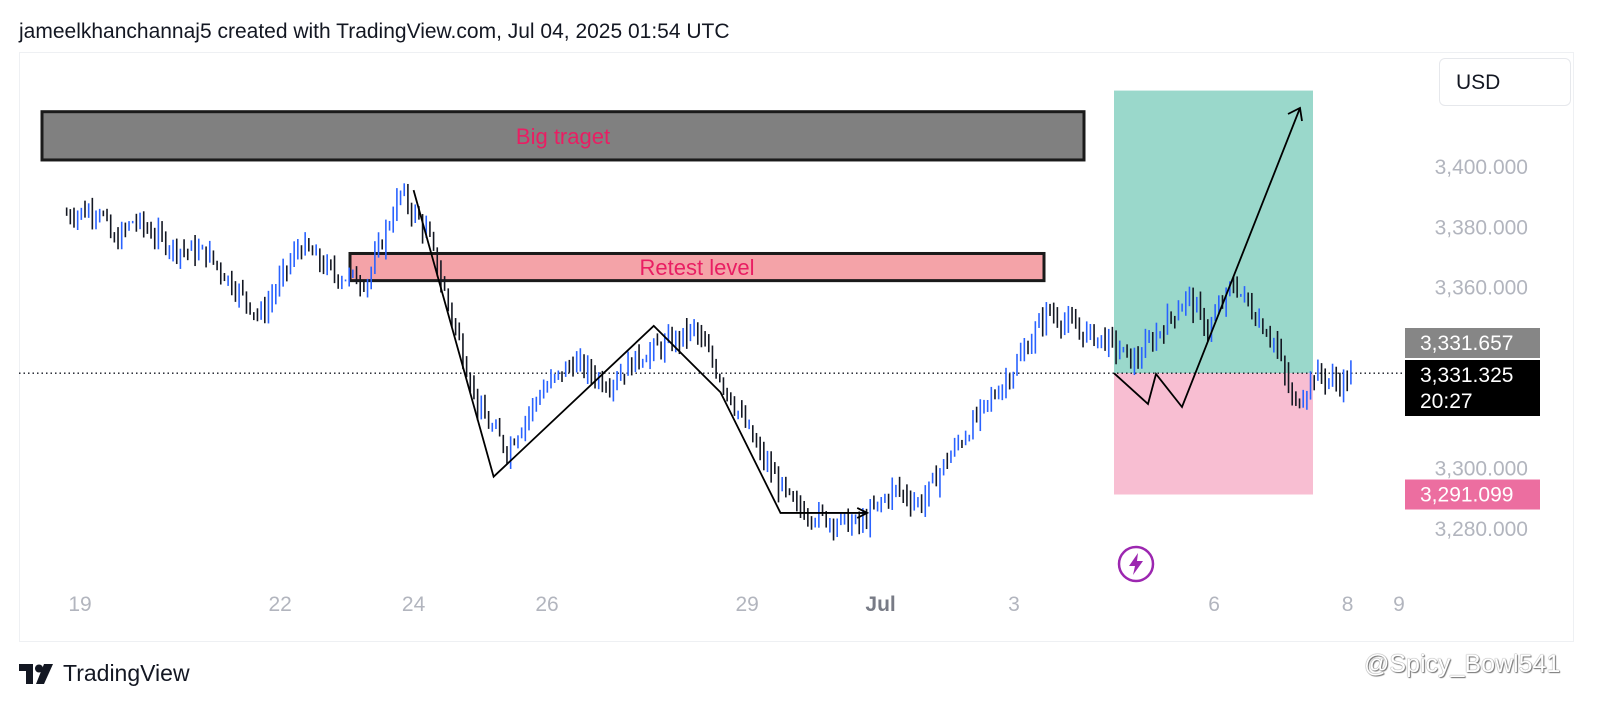 This screenshot has width=1600, height=706. What do you see at coordinates (414, 604) in the screenshot?
I see `x-tick-label: 24` at bounding box center [414, 604].